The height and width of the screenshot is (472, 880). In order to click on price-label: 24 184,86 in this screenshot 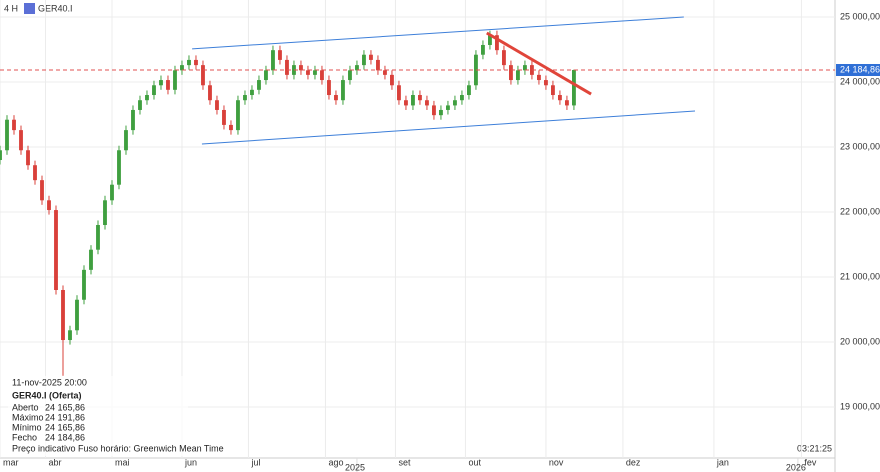, I will do `click(860, 69)`.